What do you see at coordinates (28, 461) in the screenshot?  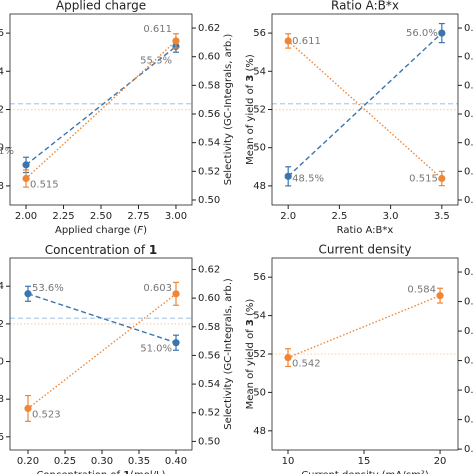 I see `x-tick-label: 0.20` at bounding box center [28, 461].